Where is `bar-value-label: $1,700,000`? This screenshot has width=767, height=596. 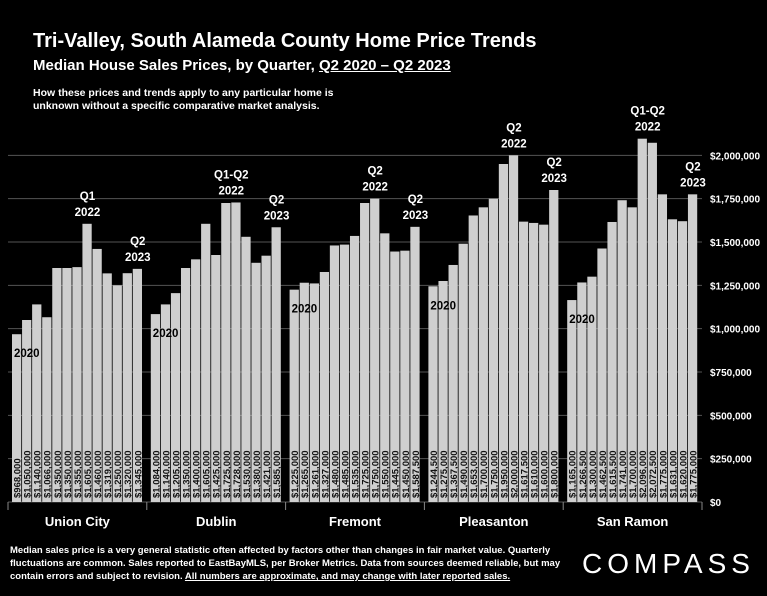 bar-value-label: $1,700,000 is located at coordinates (484, 474).